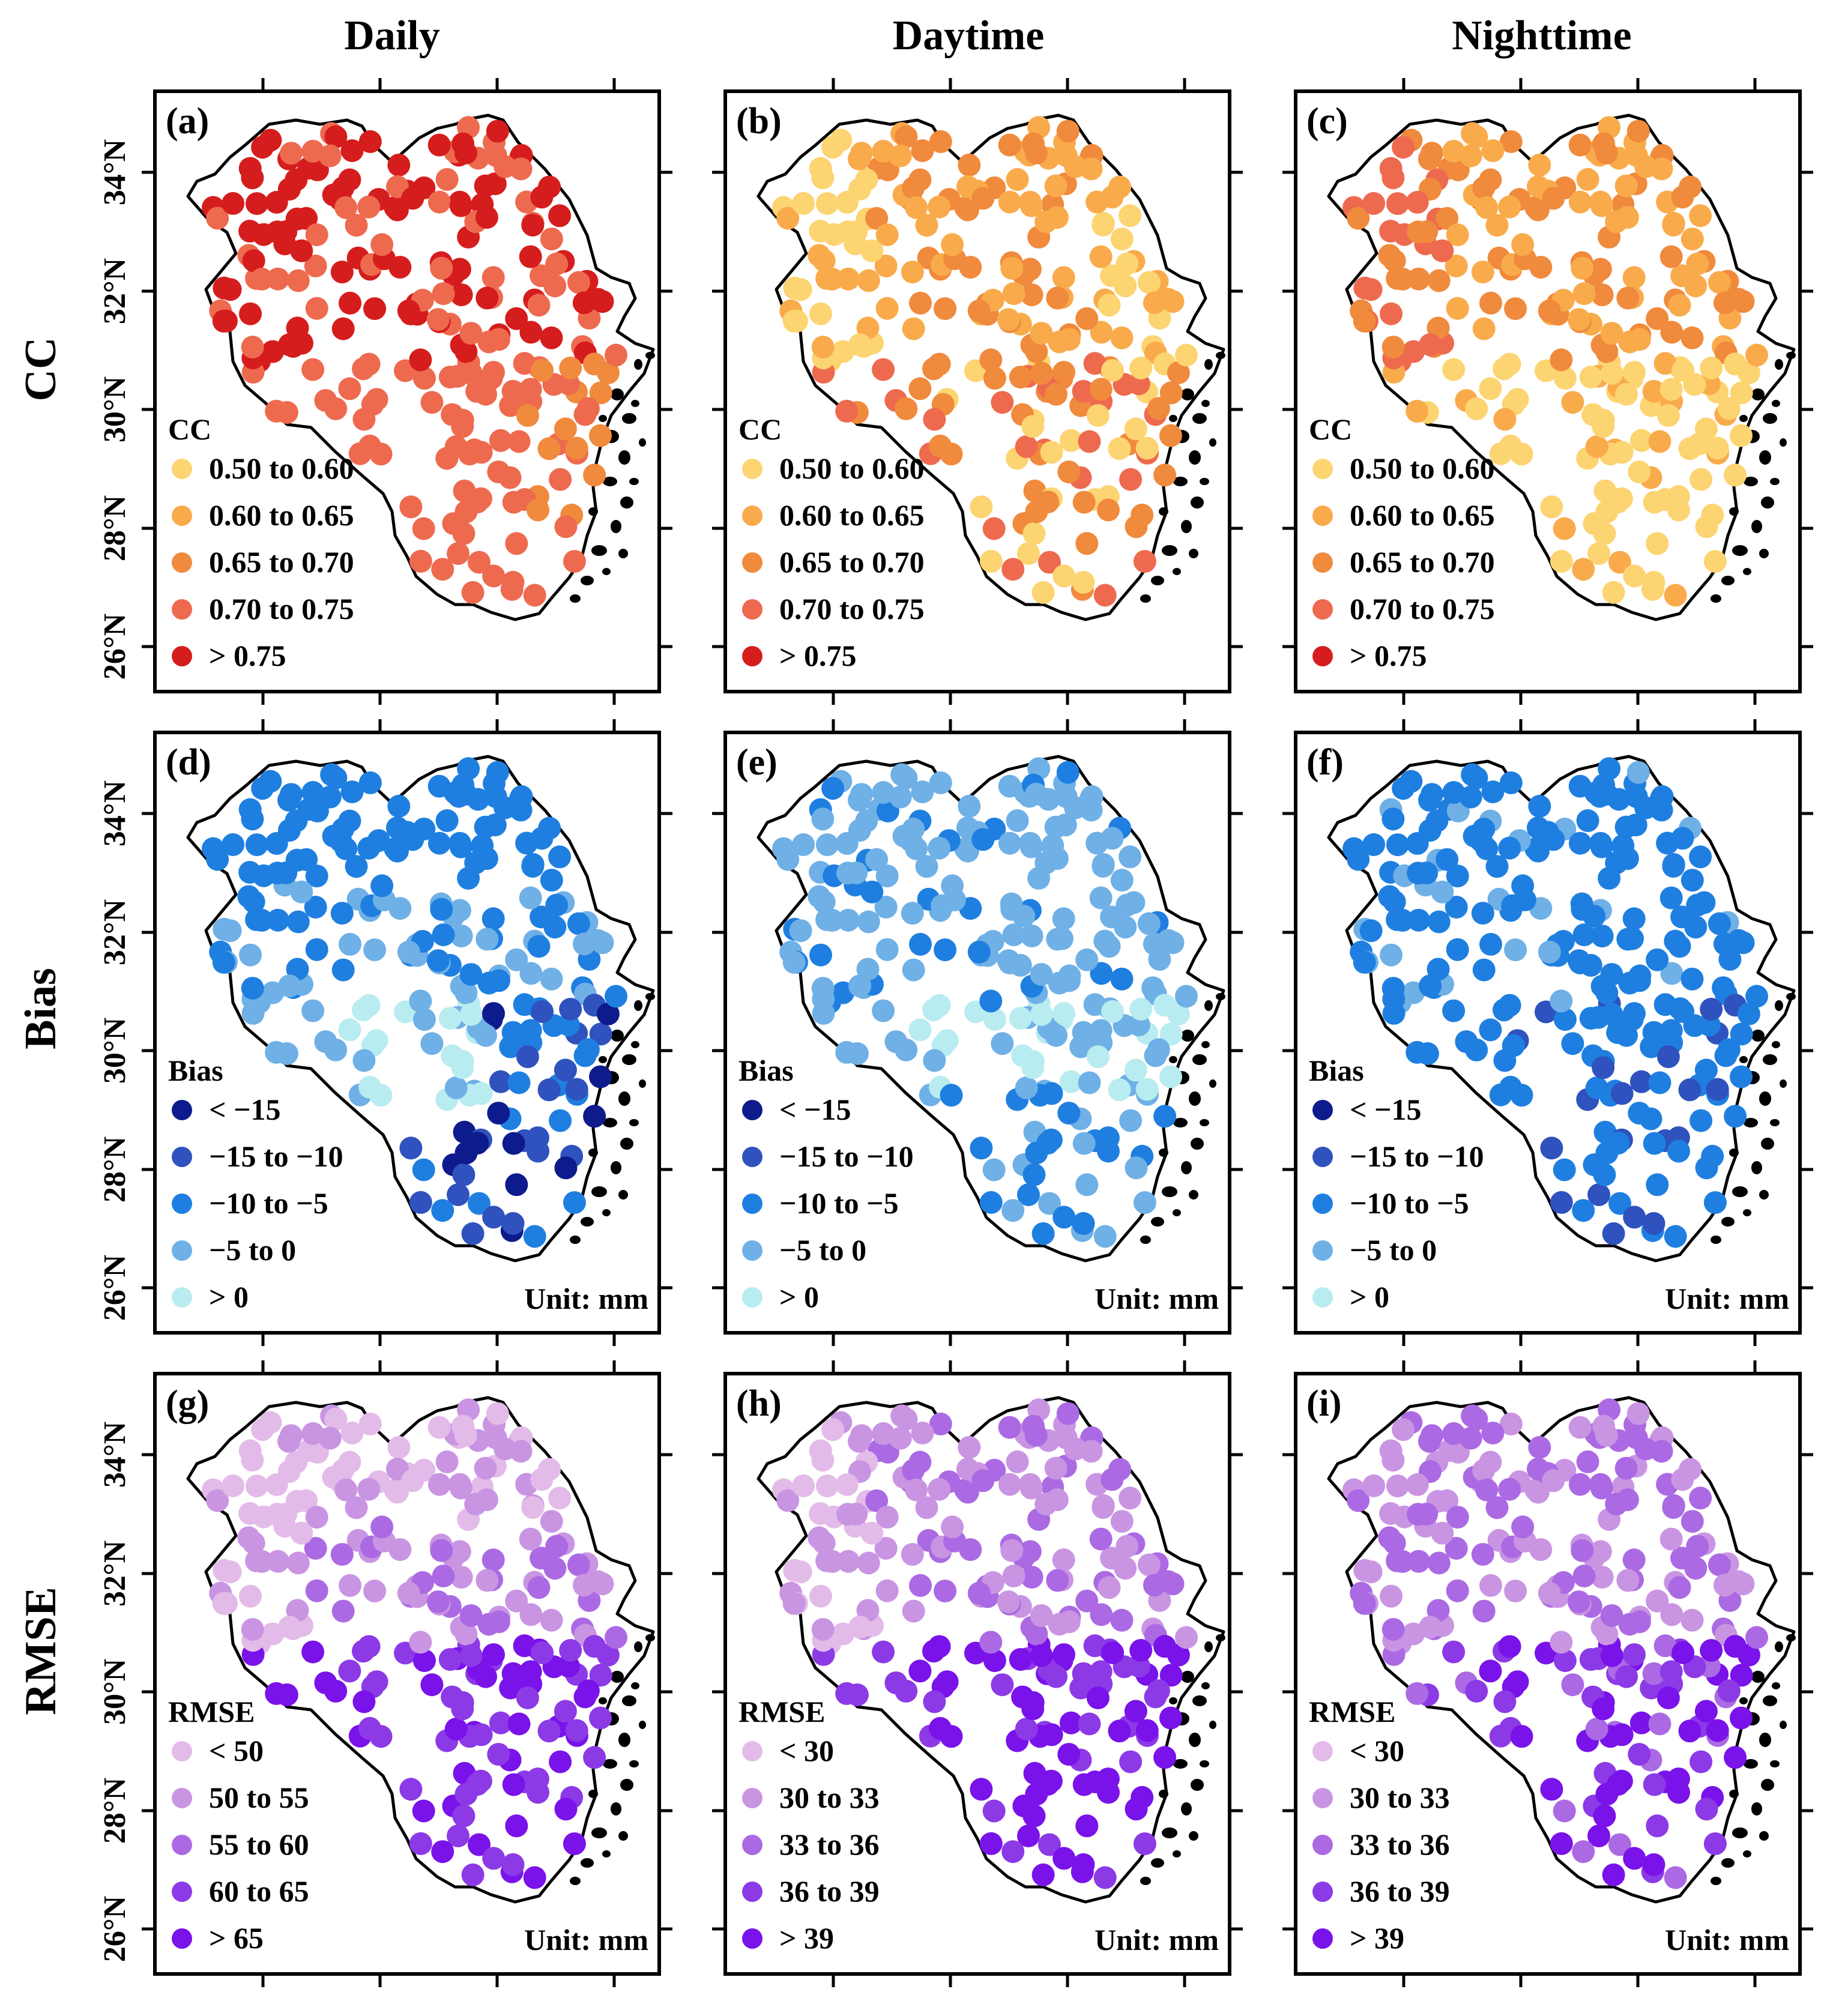 The width and height of the screenshot is (1848, 2016). What do you see at coordinates (281, 515) in the screenshot?
I see `legend-item: 0.60 to 0.65` at bounding box center [281, 515].